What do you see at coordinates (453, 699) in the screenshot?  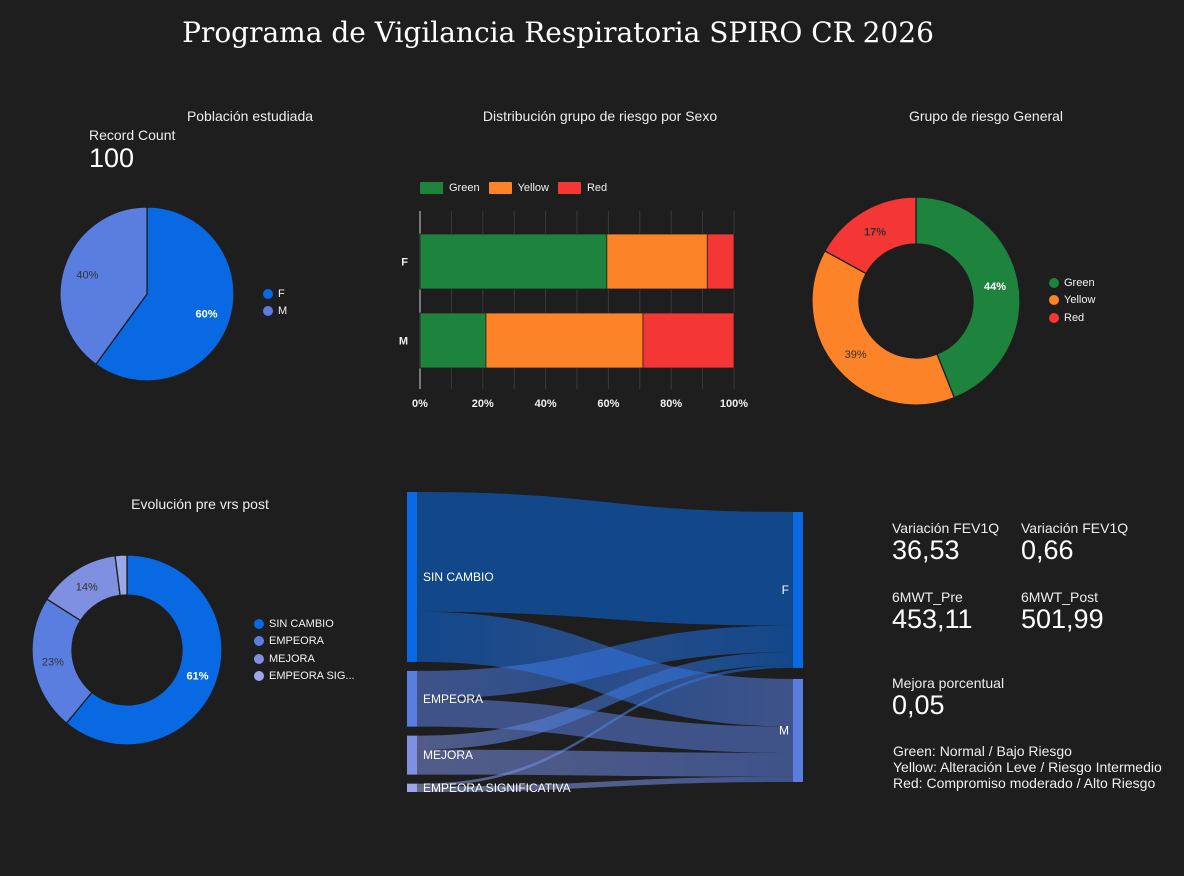 I see `sankey-label-empeora: EMPEORA` at bounding box center [453, 699].